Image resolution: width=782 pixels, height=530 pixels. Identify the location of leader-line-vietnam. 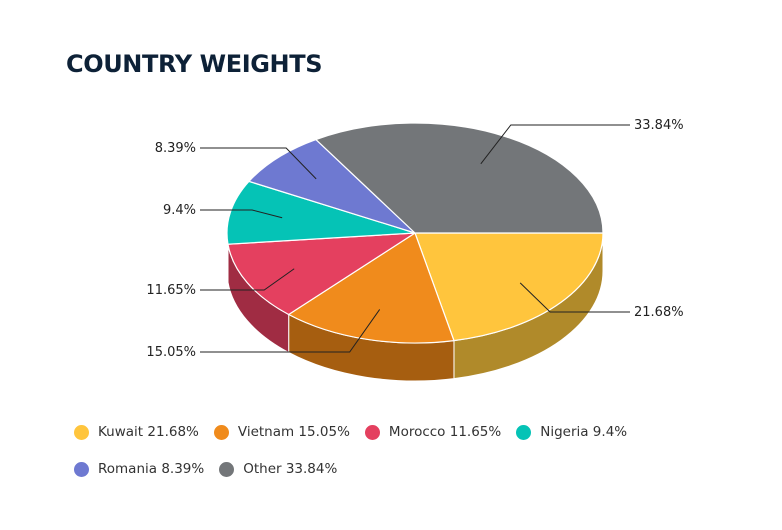
(290, 331).